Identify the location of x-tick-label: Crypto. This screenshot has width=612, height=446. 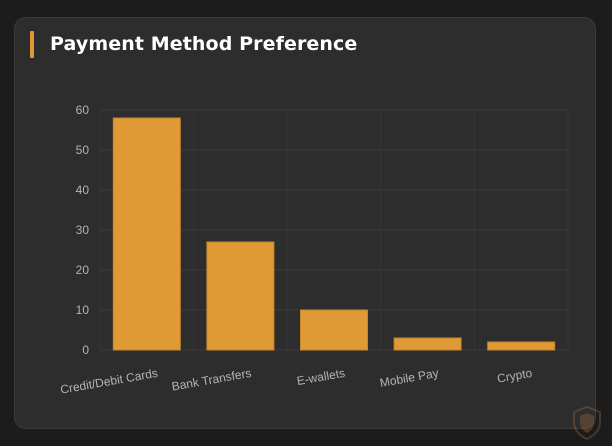
(515, 376).